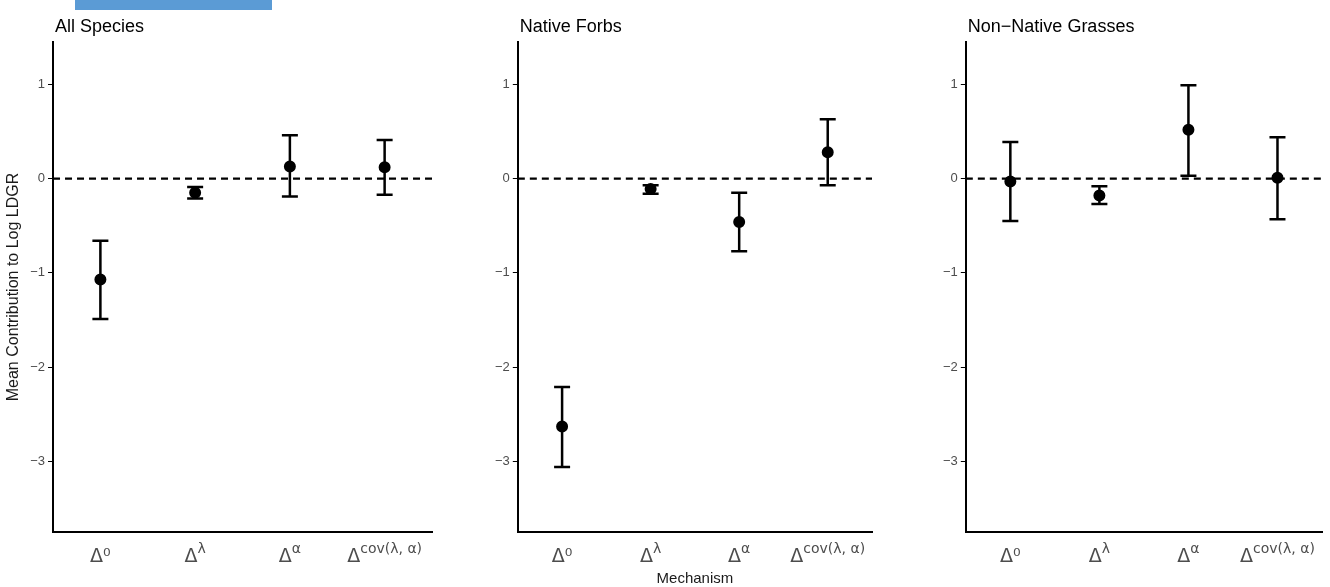  What do you see at coordinates (13, 287) in the screenshot?
I see `y-axis-title: Mean Contribution to Log LDGR` at bounding box center [13, 287].